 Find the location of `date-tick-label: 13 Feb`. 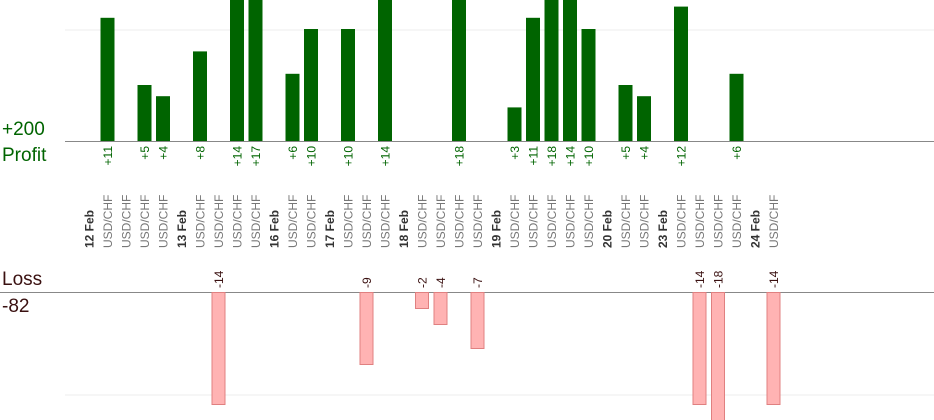

date-tick-label: 13 Feb is located at coordinates (182, 229).